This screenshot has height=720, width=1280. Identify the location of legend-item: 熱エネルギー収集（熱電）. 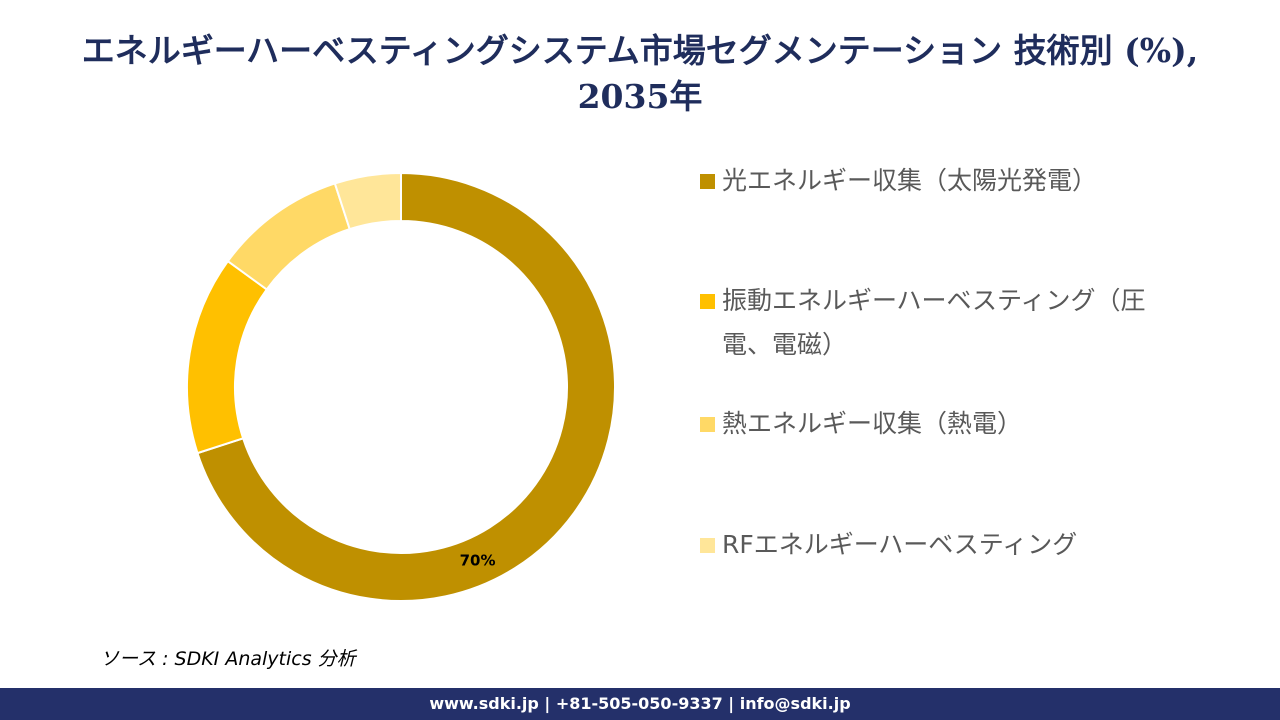
(940, 424).